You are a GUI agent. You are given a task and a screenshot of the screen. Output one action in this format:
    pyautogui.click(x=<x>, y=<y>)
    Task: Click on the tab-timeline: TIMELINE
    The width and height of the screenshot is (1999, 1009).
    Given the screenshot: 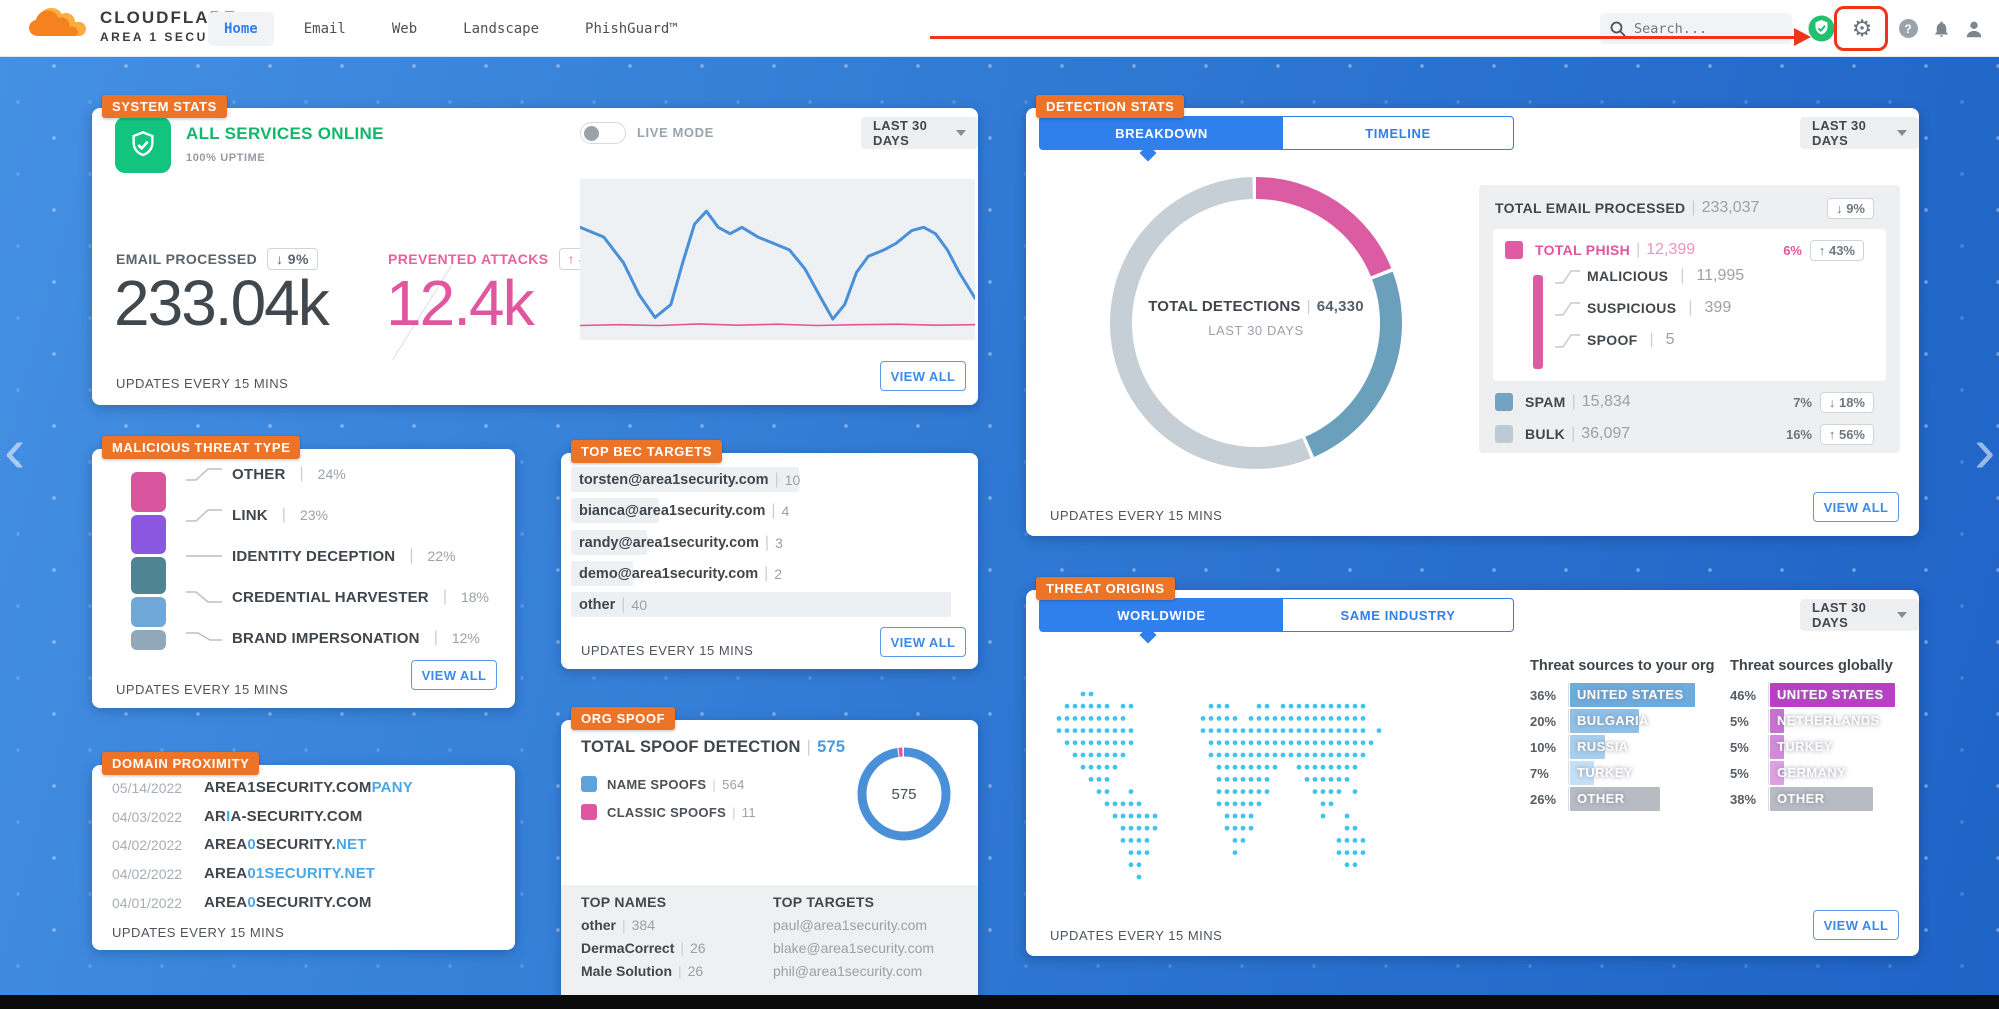 What is the action you would take?
    pyautogui.click(x=1398, y=133)
    